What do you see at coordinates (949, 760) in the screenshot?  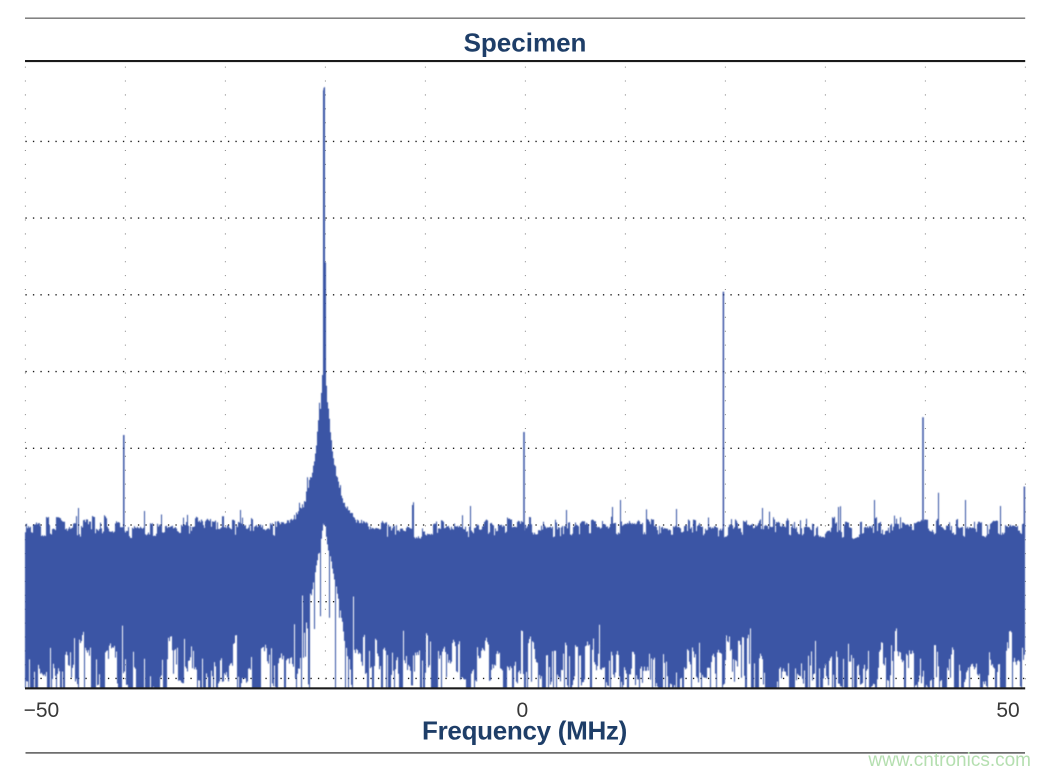 I see `svg-text: www.cntronics.com` at bounding box center [949, 760].